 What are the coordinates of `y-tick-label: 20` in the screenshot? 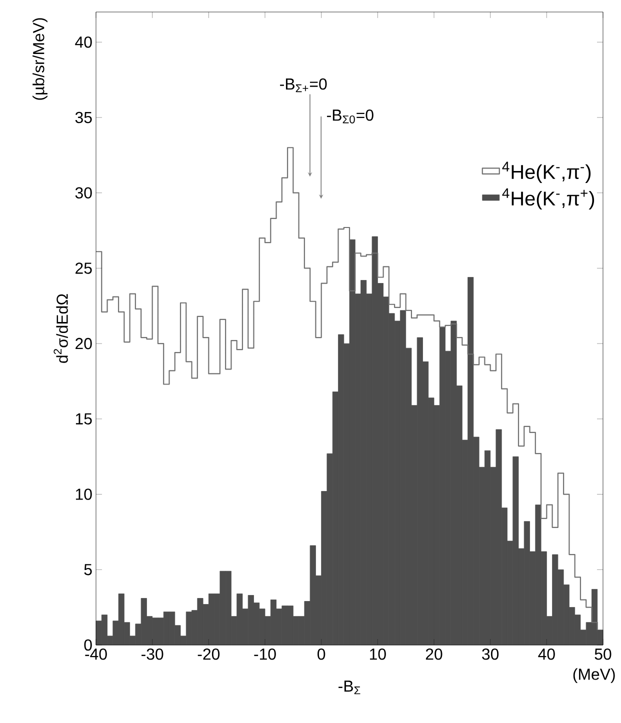 It's located at (84, 344).